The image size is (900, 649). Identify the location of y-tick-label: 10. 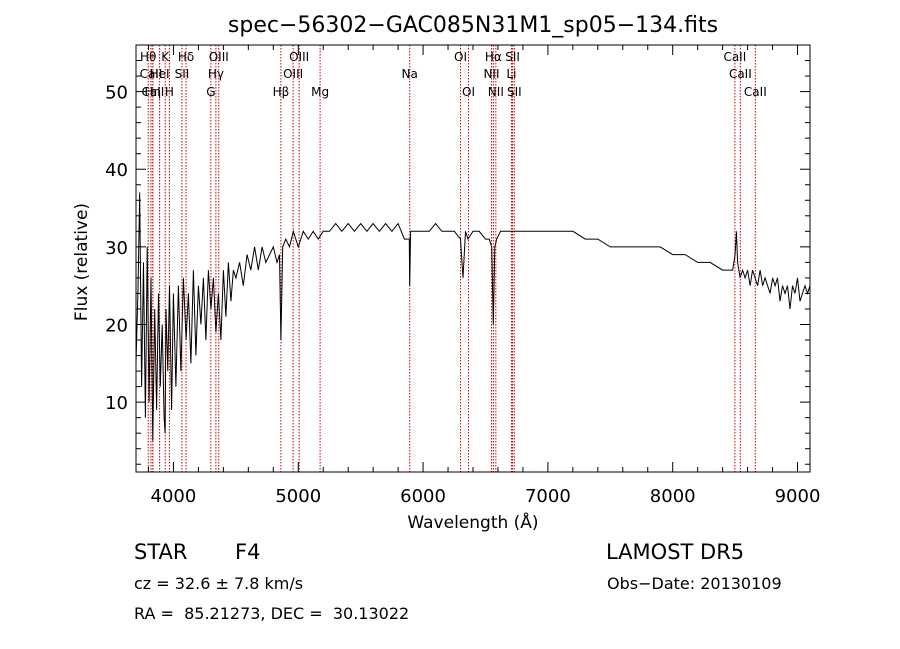
(116, 403).